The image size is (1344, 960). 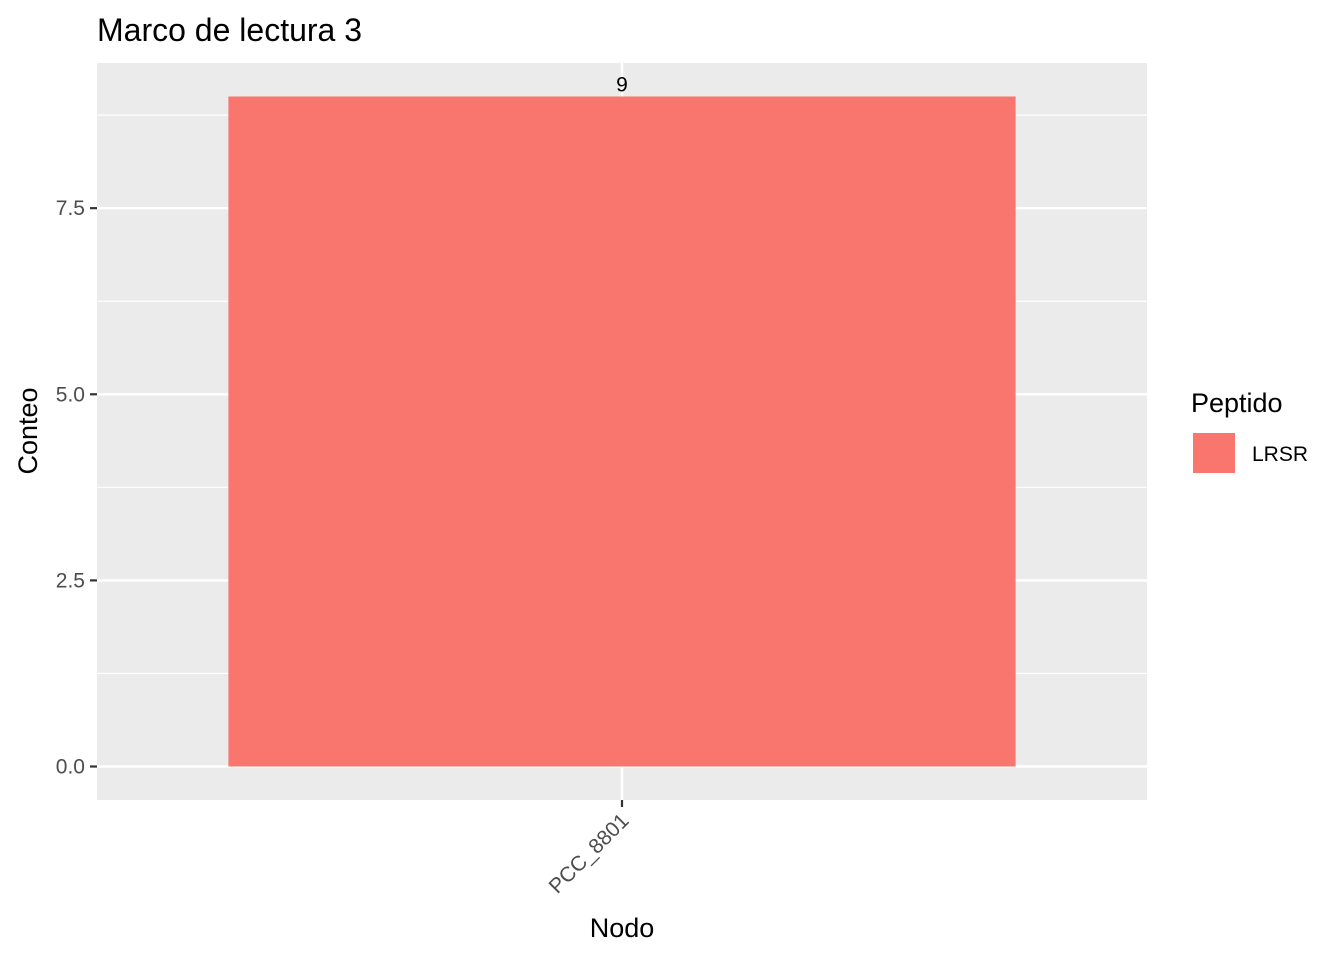 I want to click on x-tick-label: PCC_8801, so click(x=589, y=853).